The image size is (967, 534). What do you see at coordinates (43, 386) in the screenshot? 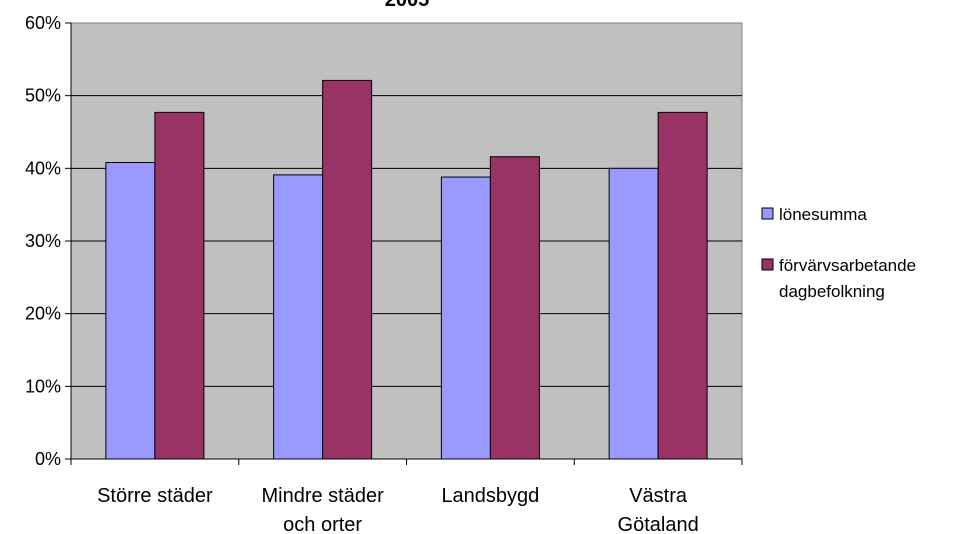
I see `y-tick-label: 10%` at bounding box center [43, 386].